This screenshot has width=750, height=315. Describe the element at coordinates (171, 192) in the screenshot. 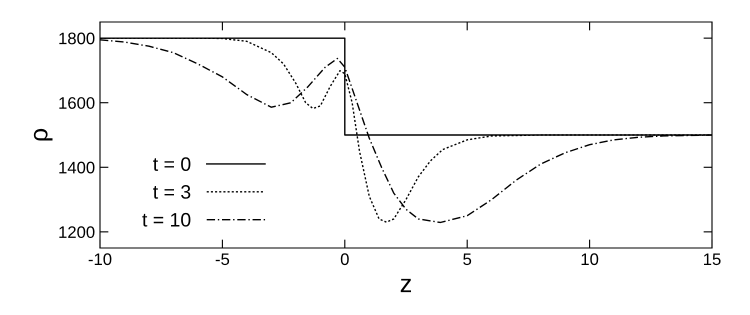

I see `legend-label: t = 3` at that location.